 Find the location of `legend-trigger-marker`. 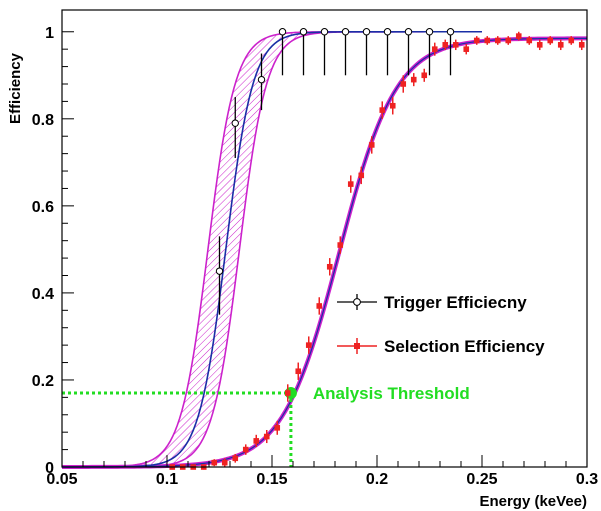

legend-trigger-marker is located at coordinates (357, 302).